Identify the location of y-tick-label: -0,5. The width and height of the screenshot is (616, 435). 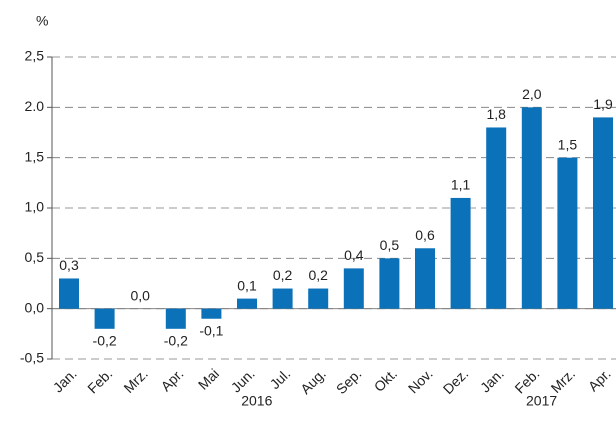
(32, 358).